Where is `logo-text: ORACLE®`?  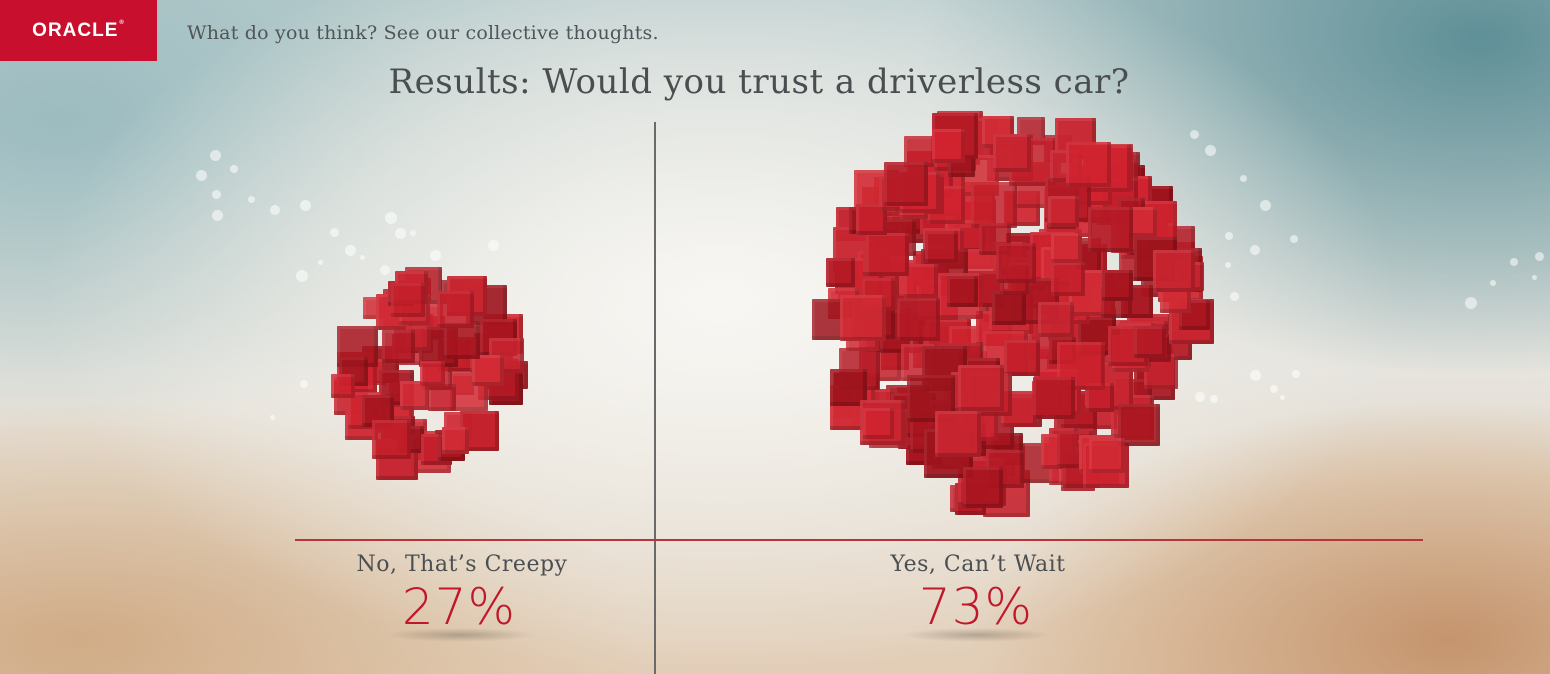 logo-text: ORACLE® is located at coordinates (78, 30).